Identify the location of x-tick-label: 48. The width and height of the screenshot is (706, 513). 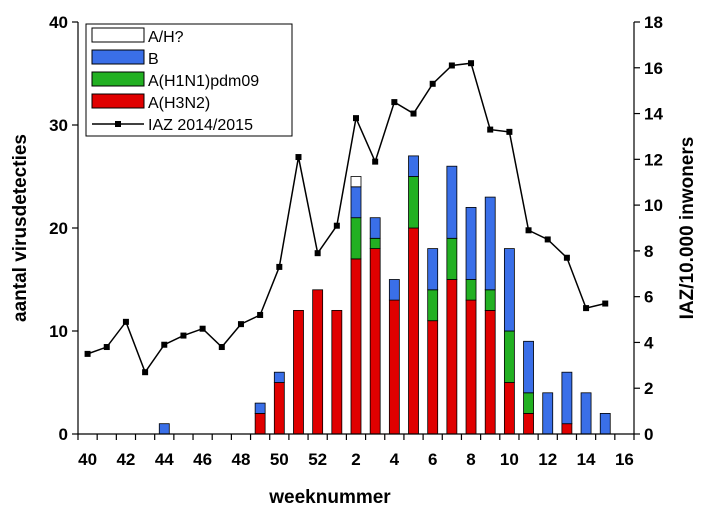
(241, 459).